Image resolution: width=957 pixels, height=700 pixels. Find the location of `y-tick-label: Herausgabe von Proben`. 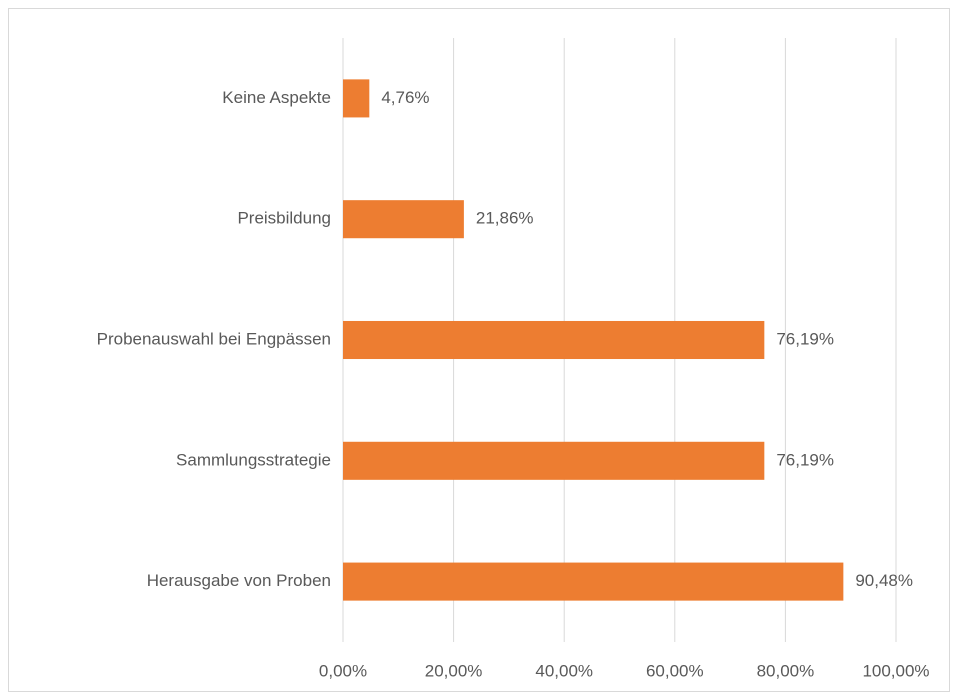

y-tick-label: Herausgabe von Proben is located at coordinates (239, 580).